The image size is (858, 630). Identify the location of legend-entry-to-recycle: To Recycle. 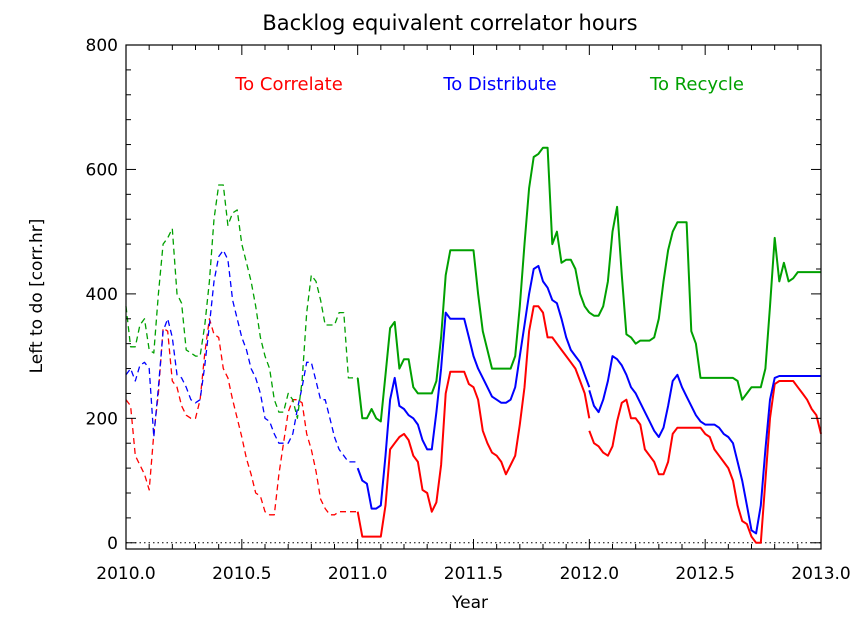
(696, 84).